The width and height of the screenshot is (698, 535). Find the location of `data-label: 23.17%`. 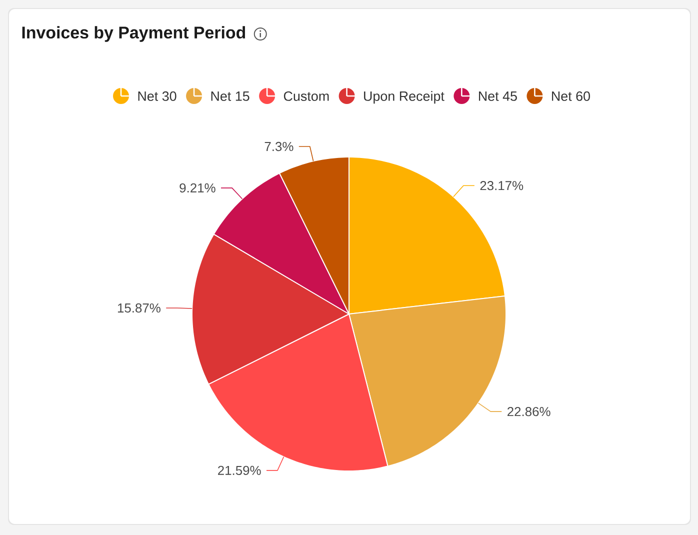

data-label: 23.17% is located at coordinates (502, 185).